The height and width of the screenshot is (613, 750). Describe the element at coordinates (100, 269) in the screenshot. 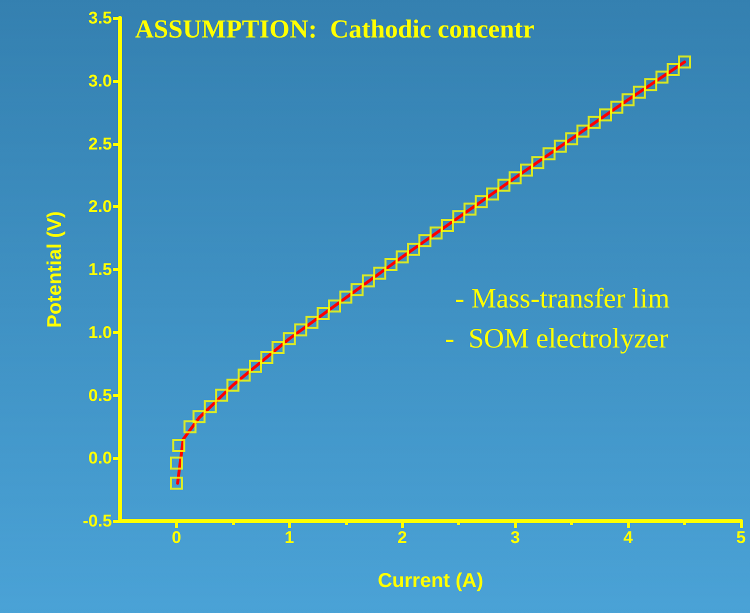

I see `y-tick-label: 1.5` at that location.